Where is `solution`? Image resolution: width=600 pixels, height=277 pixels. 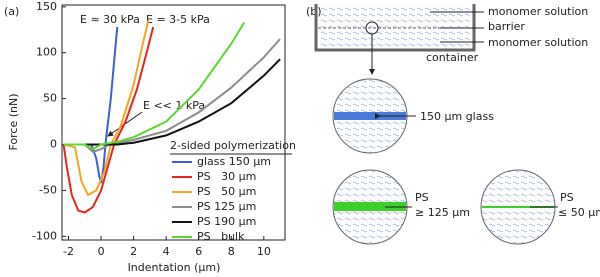
solution is located at coordinates (395, 27).